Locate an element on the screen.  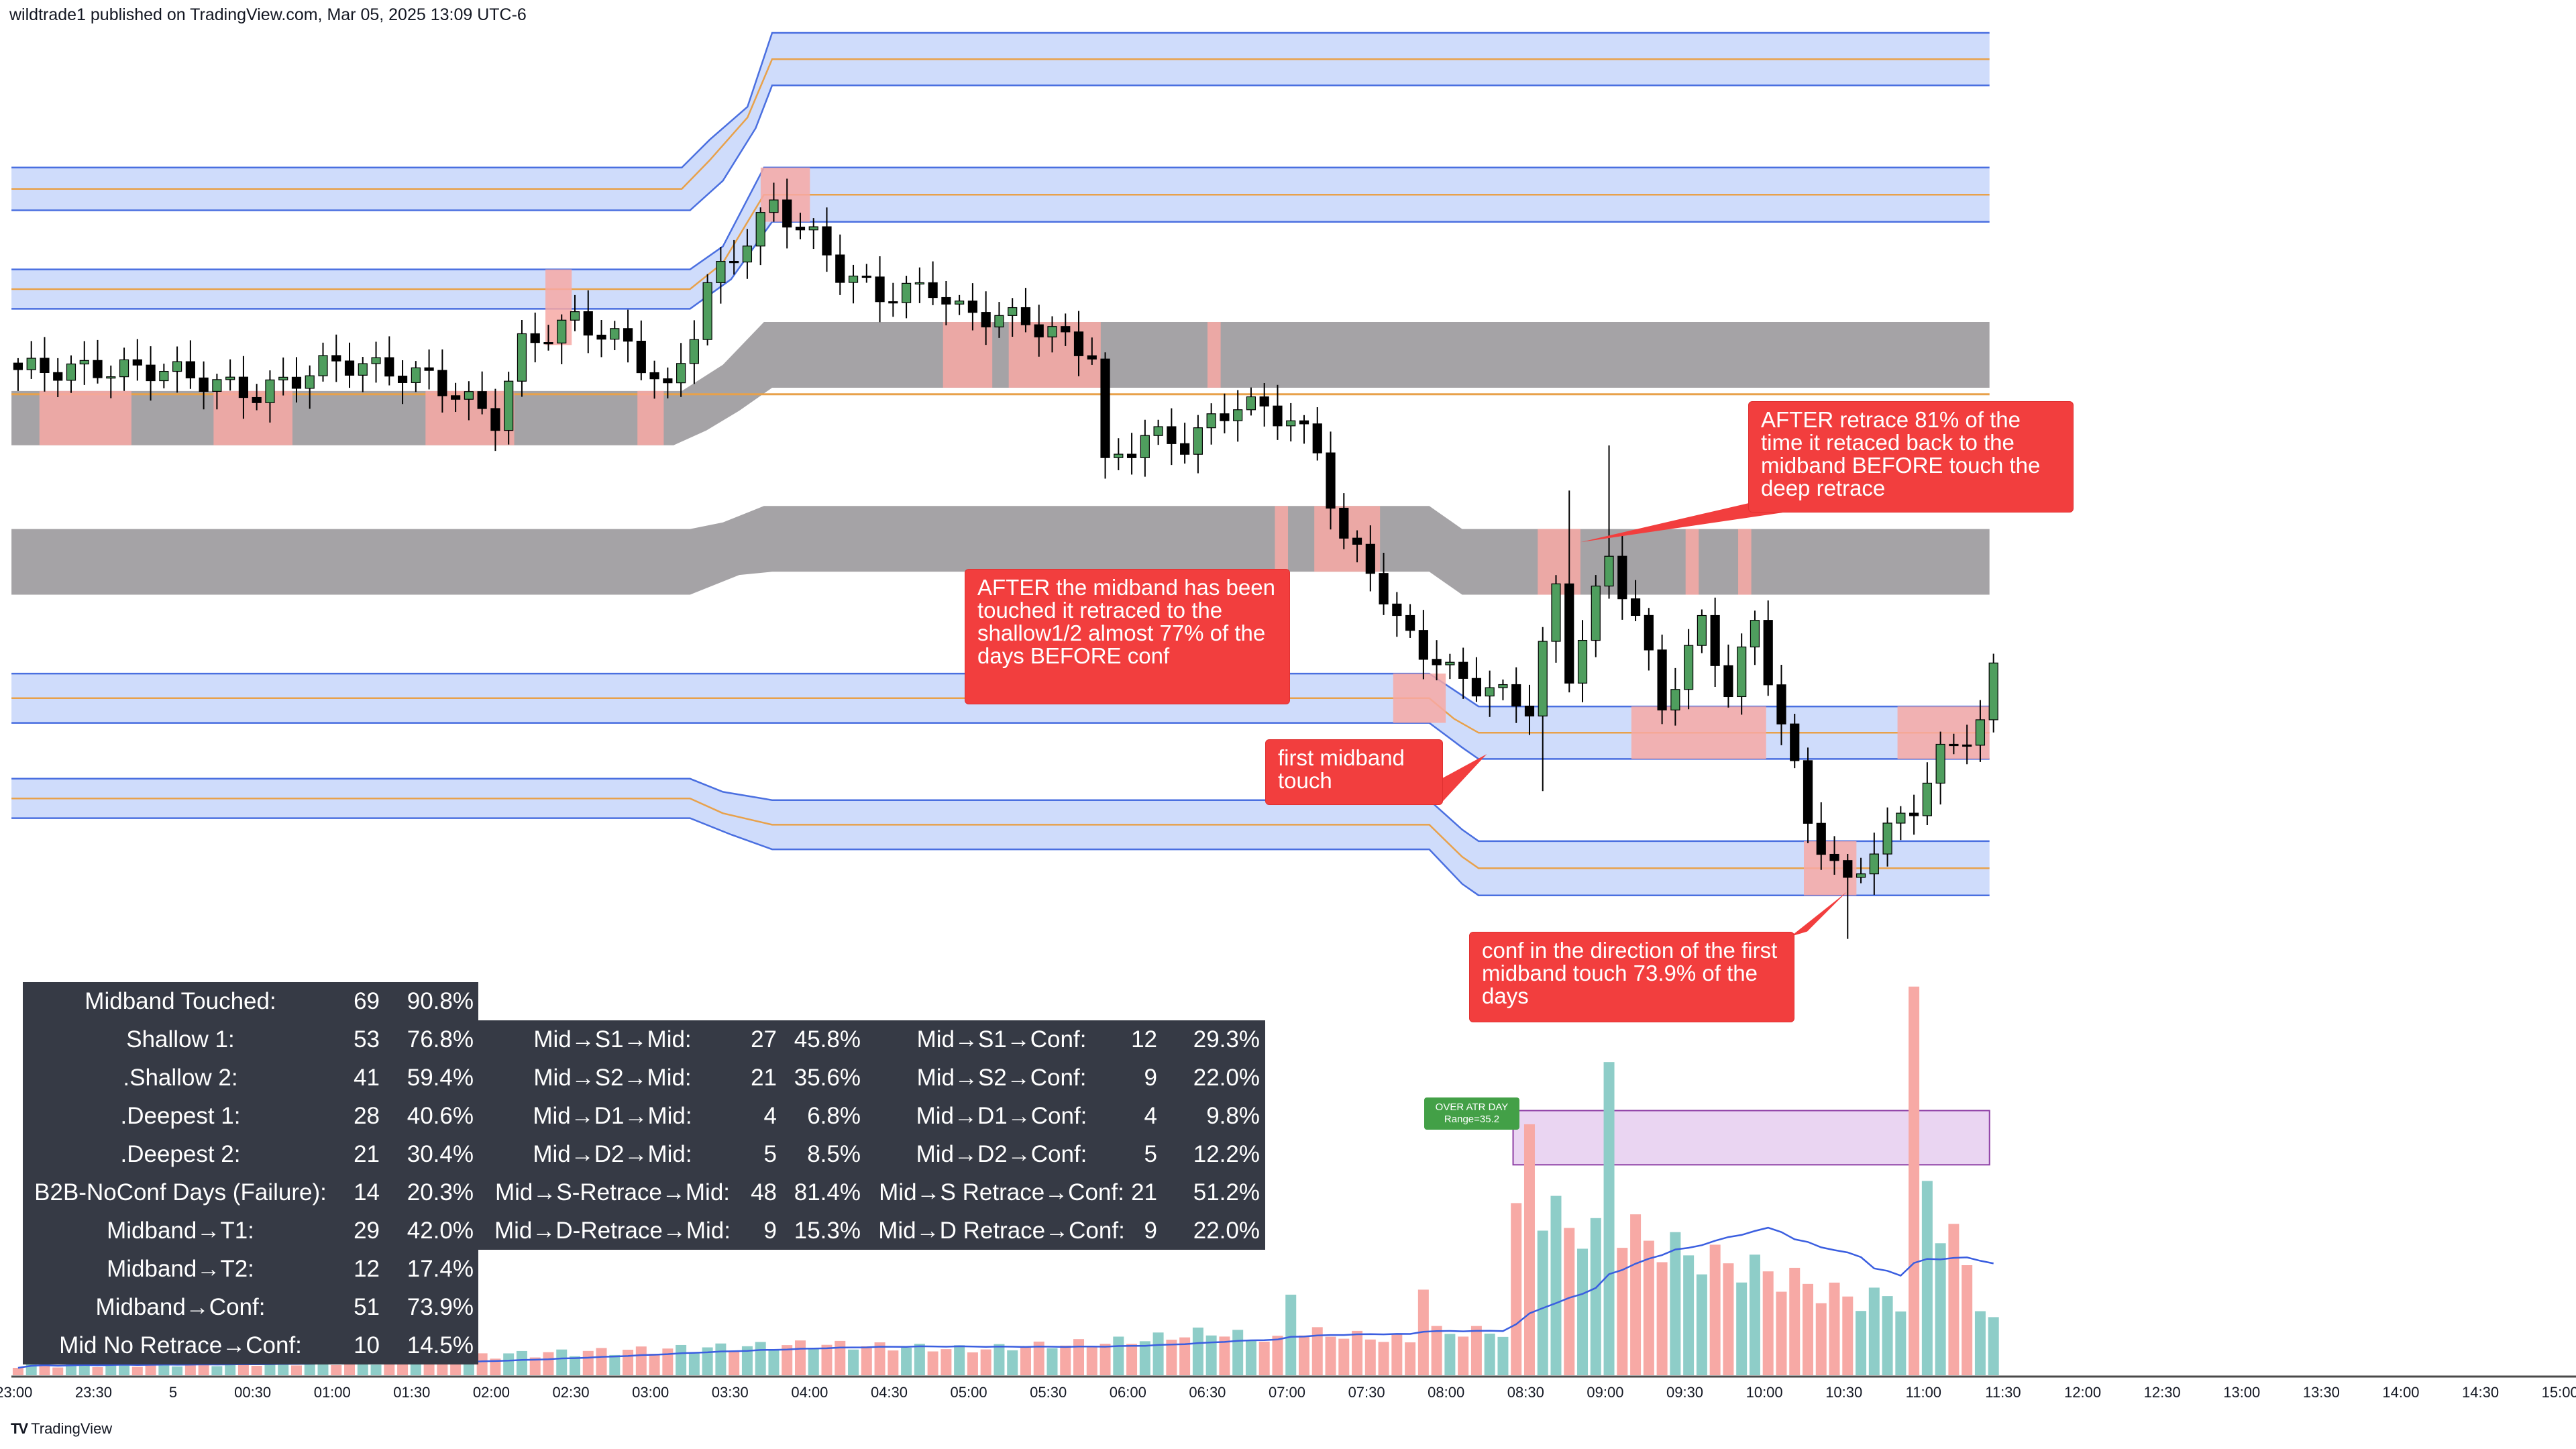
annotation-pointers is located at coordinates (1638, 718).